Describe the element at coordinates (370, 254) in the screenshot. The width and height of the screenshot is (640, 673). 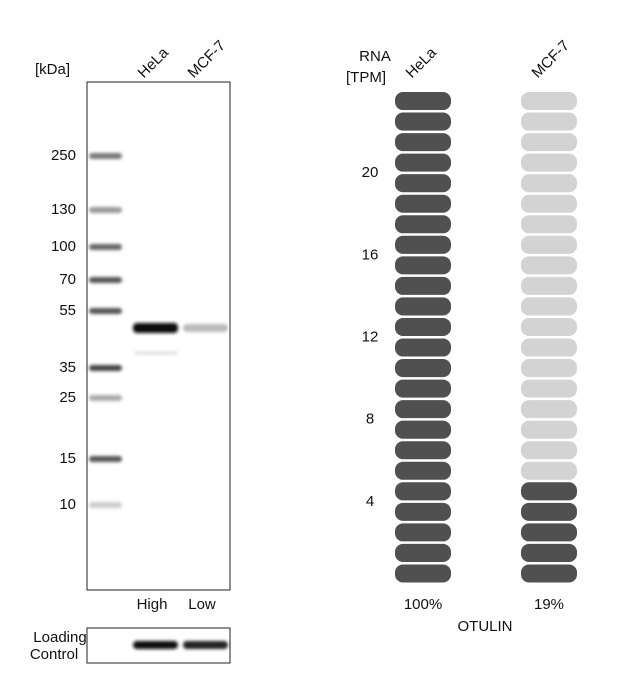
I see `y-tick-label: 16` at that location.